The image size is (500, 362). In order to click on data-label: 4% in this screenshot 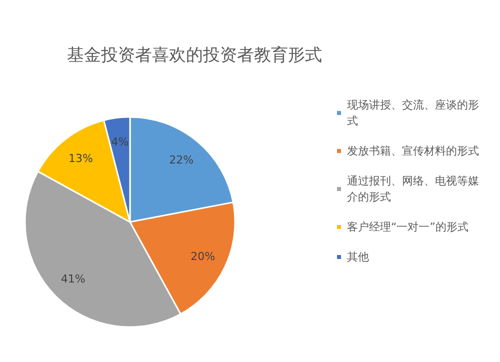, I will do `click(120, 142)`.